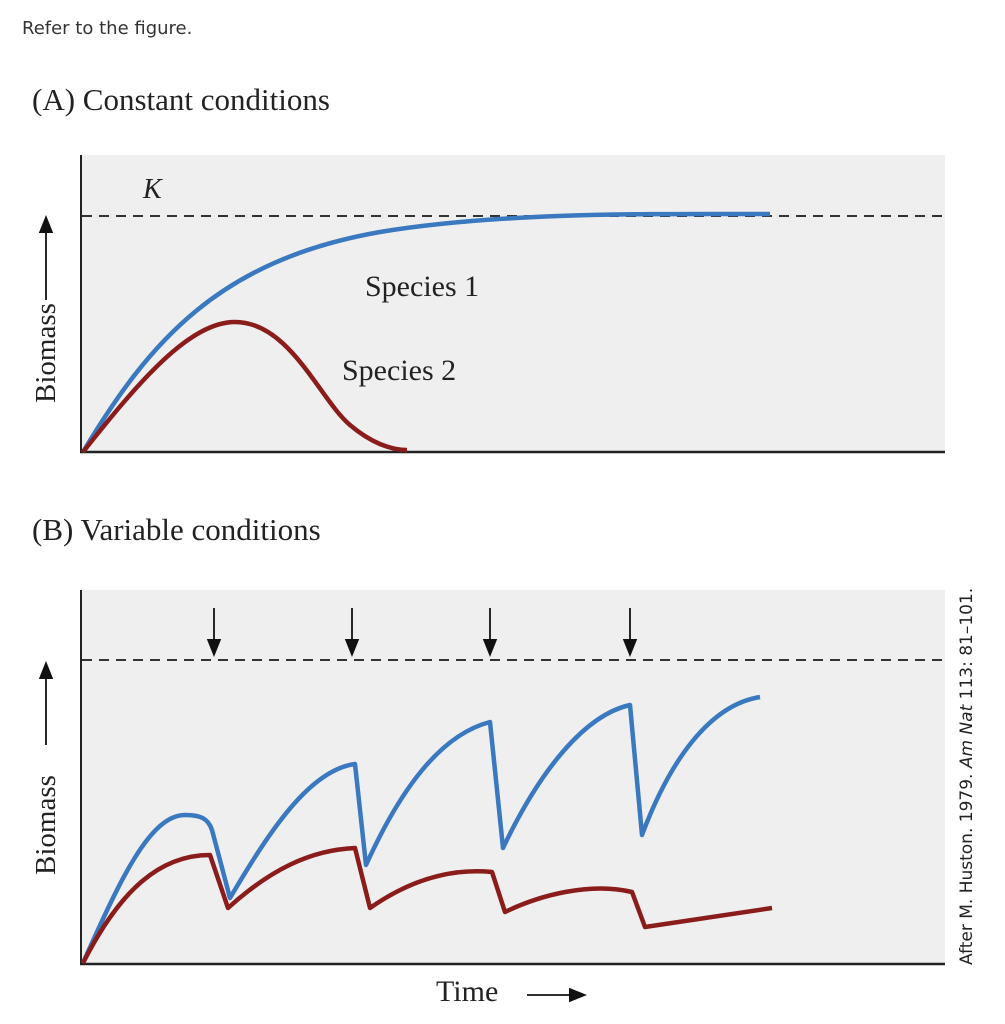 This screenshot has height=1024, width=1005. I want to click on disturbance-arrows, so click(422, 632).